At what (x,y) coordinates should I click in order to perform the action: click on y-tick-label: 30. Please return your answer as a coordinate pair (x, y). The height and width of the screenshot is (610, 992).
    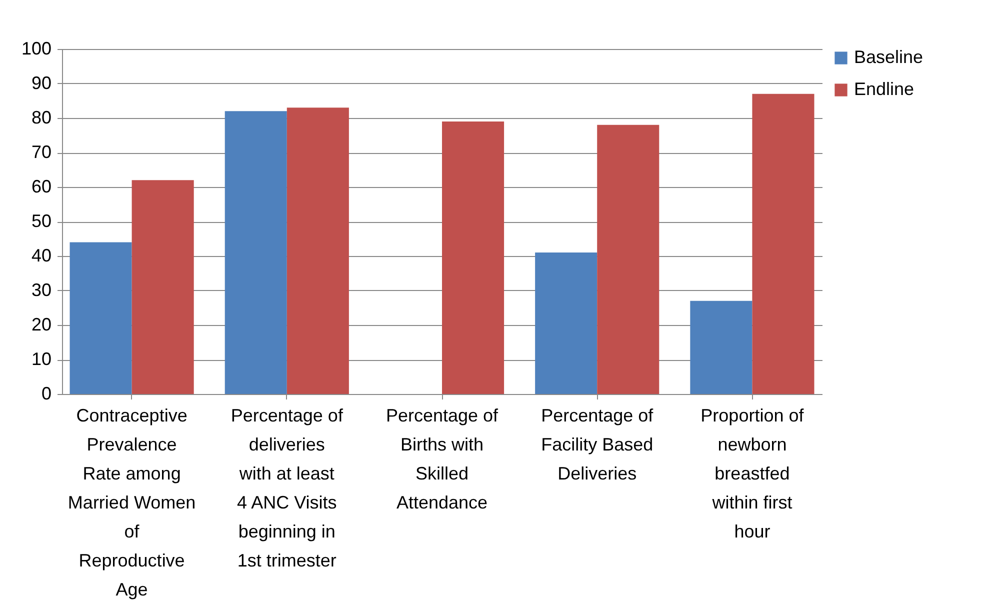
    Looking at the image, I should click on (41, 290).